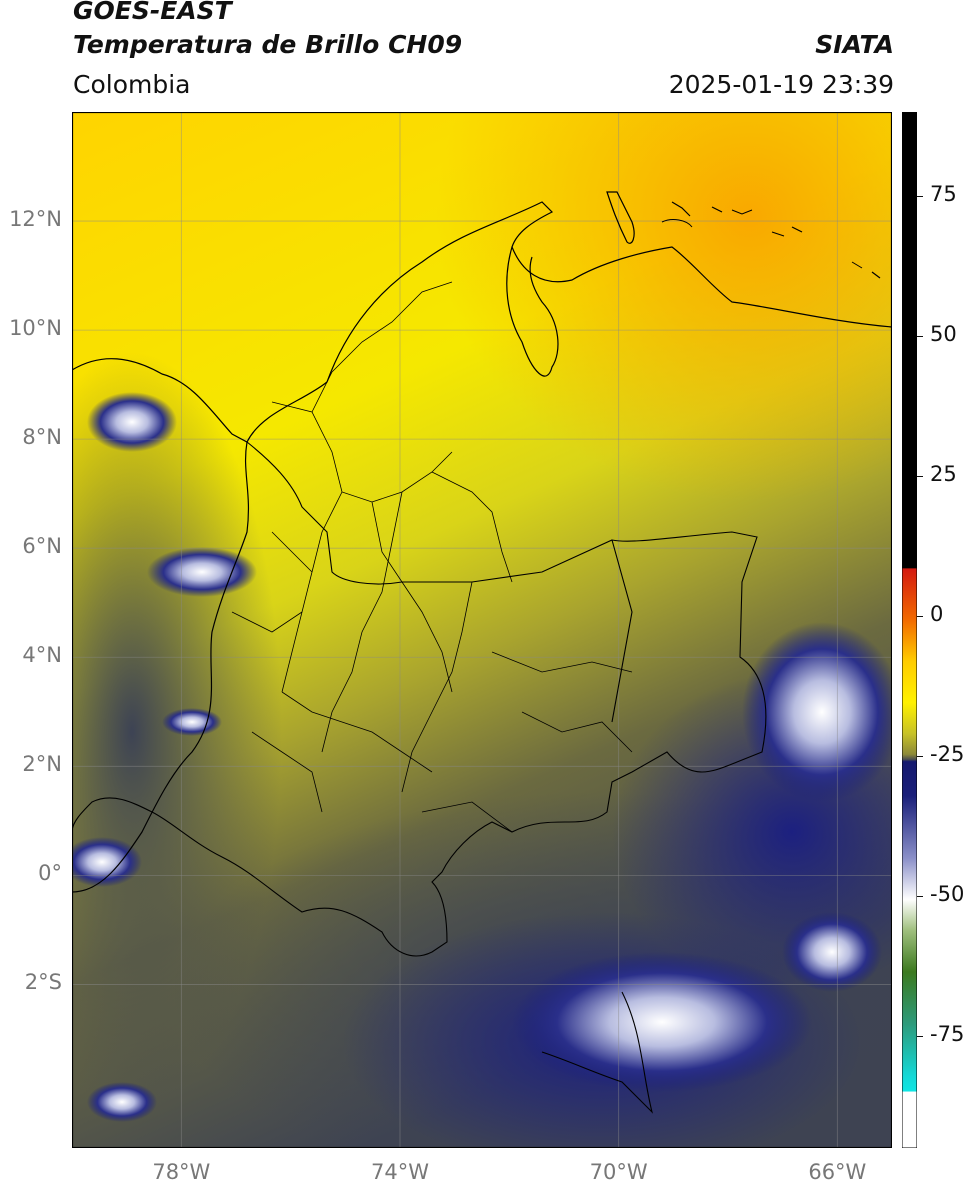  Describe the element at coordinates (947, 754) in the screenshot. I see `colorbar-tick-label: -25` at that location.